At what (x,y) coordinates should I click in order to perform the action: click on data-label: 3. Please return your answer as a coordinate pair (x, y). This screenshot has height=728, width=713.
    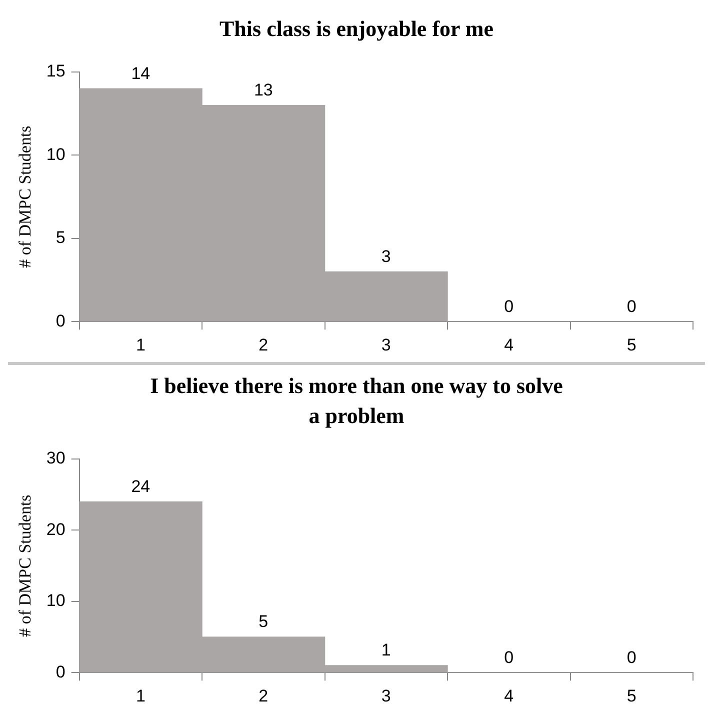
    Looking at the image, I should click on (386, 256).